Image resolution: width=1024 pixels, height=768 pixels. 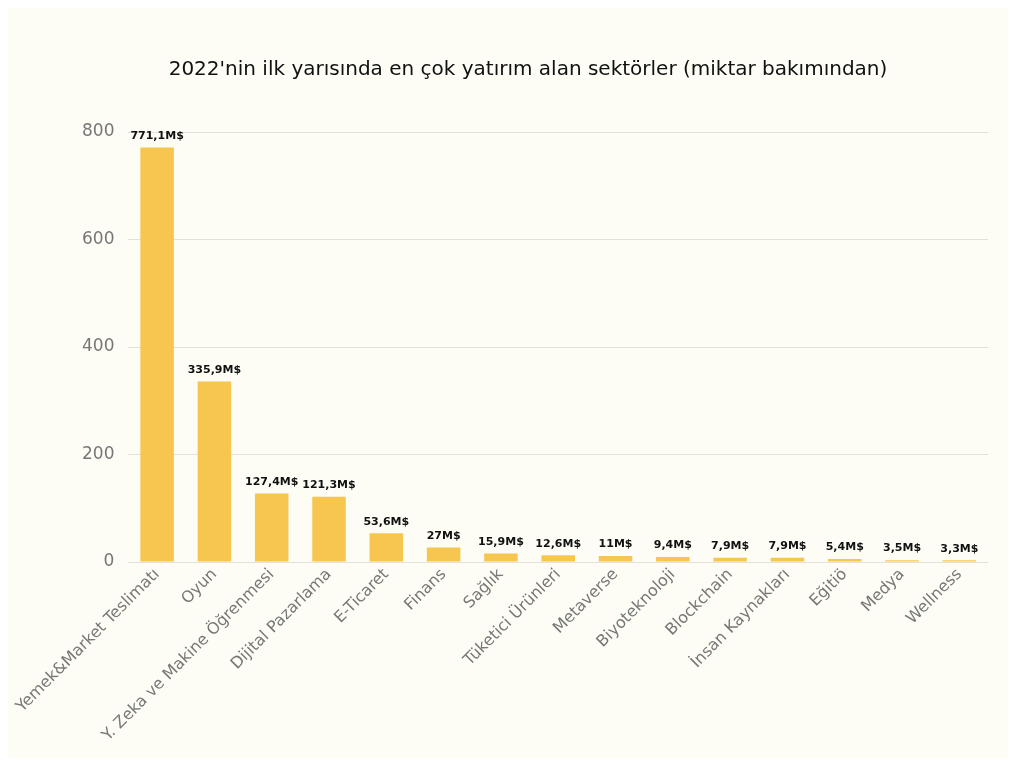 What do you see at coordinates (98, 237) in the screenshot?
I see `y-tick-label: 600` at bounding box center [98, 237].